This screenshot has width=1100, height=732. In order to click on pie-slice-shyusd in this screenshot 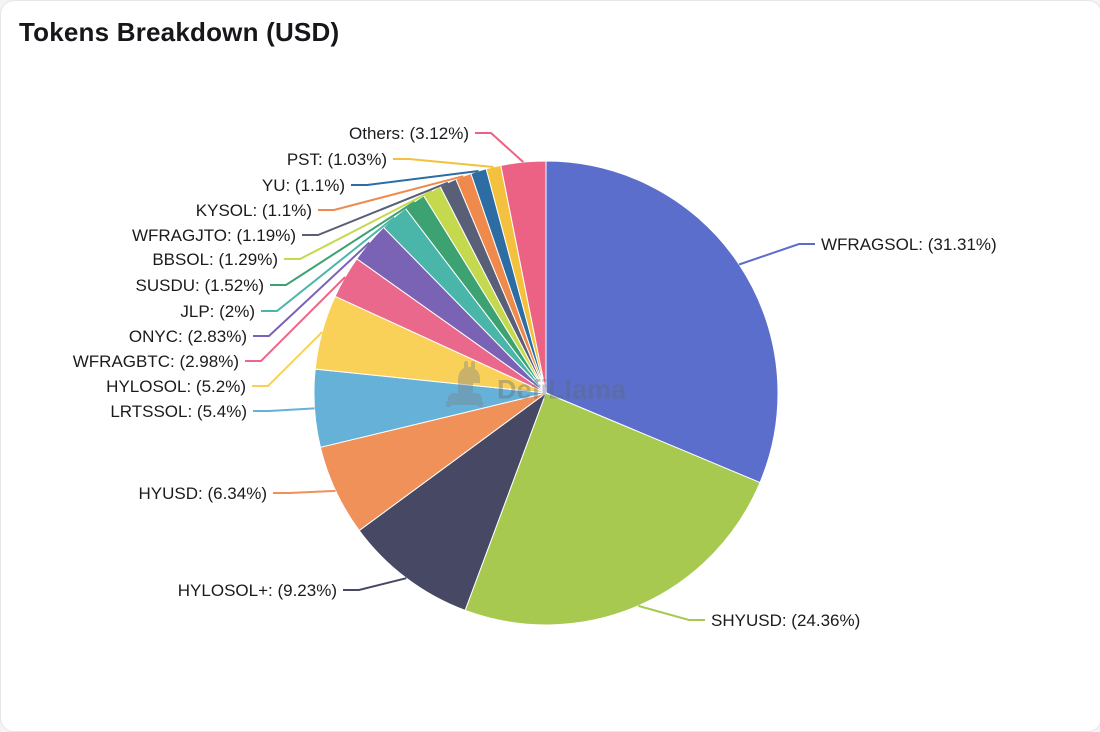, I will do `click(612, 509)`.